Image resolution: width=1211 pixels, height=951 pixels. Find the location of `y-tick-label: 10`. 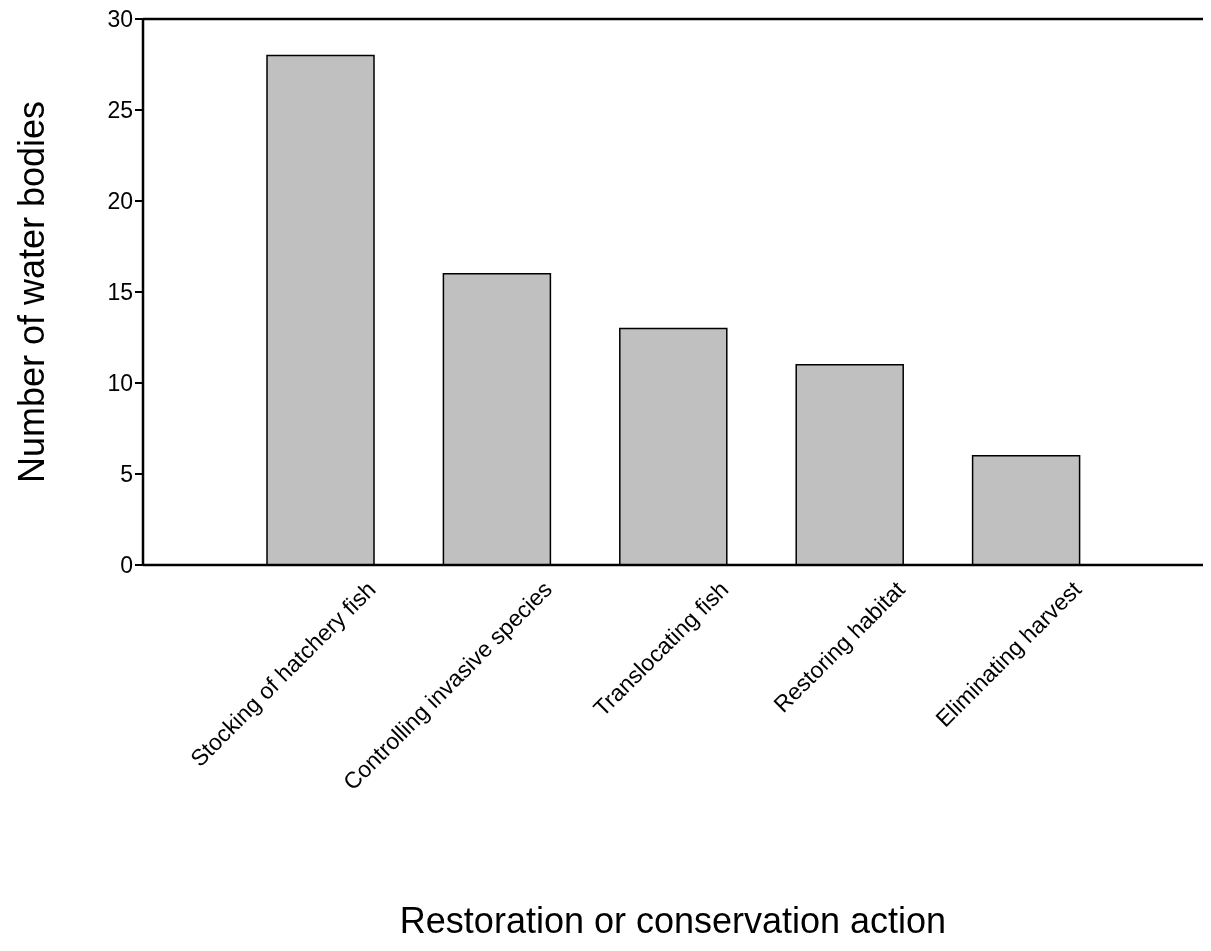

y-tick-label: 10 is located at coordinates (120, 383).